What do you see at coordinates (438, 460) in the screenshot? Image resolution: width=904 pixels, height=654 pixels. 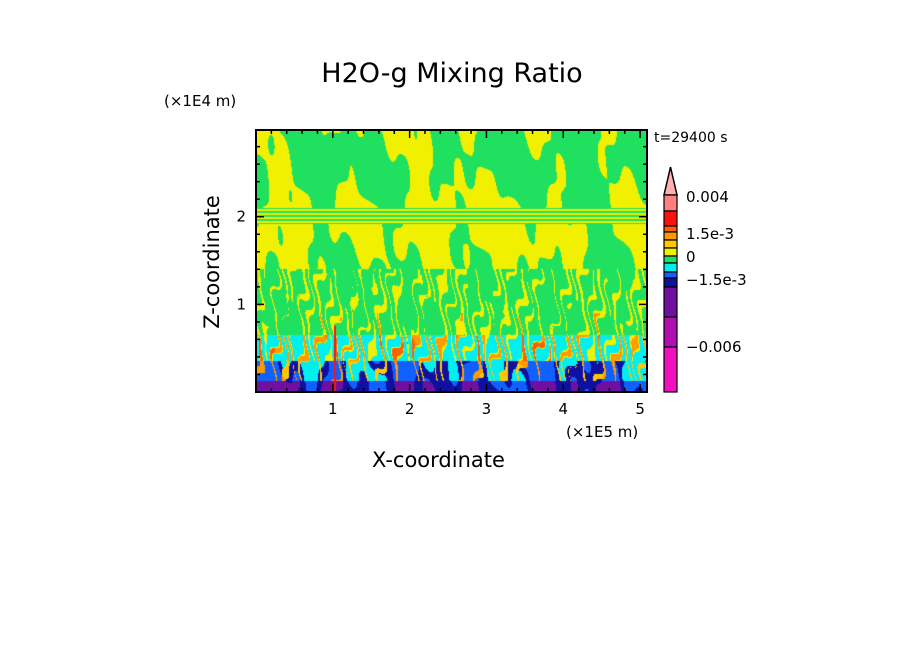 I see `x-axis-label: X-coordinate` at bounding box center [438, 460].